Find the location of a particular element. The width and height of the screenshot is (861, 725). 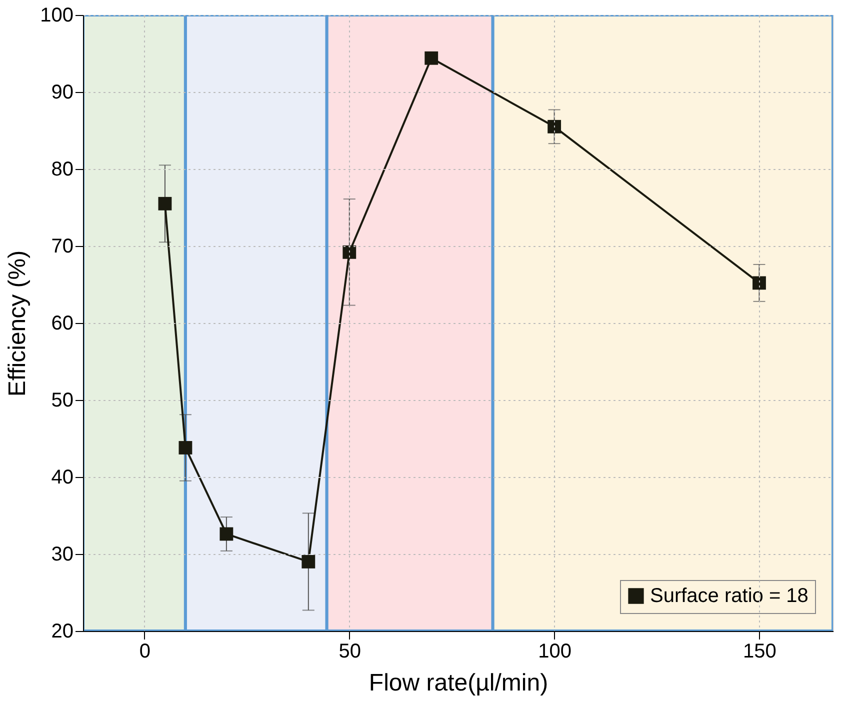

y-tick-label: 60 is located at coordinates (62, 323).